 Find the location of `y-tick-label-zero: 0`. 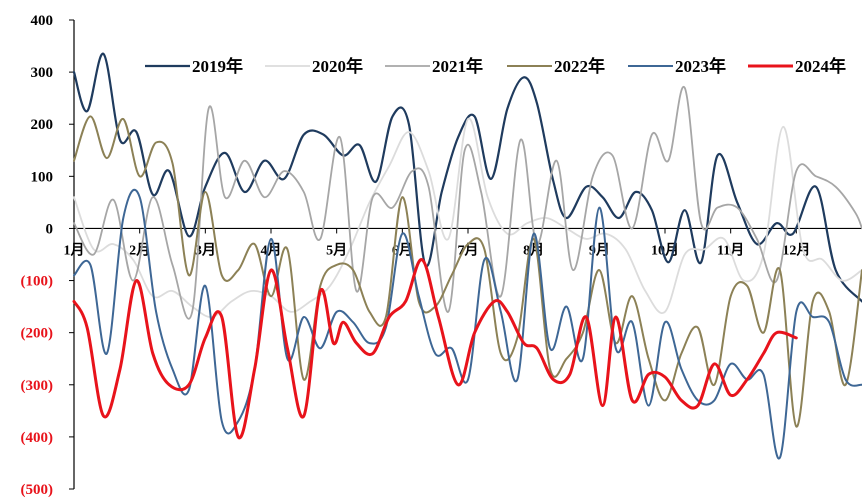

y-tick-label-zero: 0 is located at coordinates (50, 229).